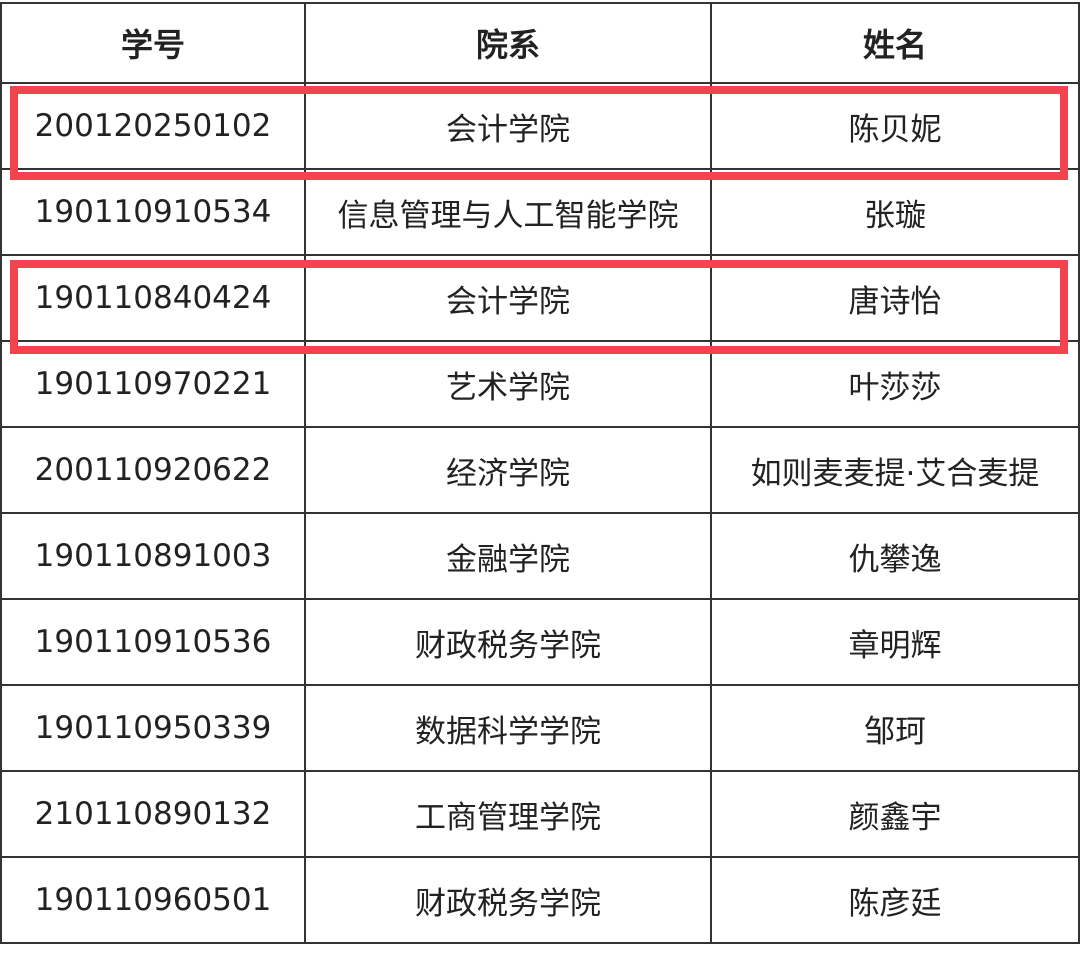 Image resolution: width=1080 pixels, height=958 pixels. Describe the element at coordinates (895, 900) in the screenshot. I see `cell-name: 陈彦廷` at that location.